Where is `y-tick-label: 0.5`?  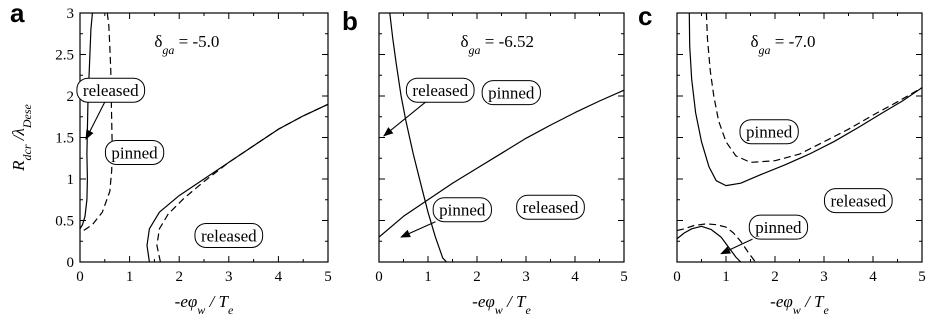
y-tick-label: 0.5 is located at coordinates (64, 222).